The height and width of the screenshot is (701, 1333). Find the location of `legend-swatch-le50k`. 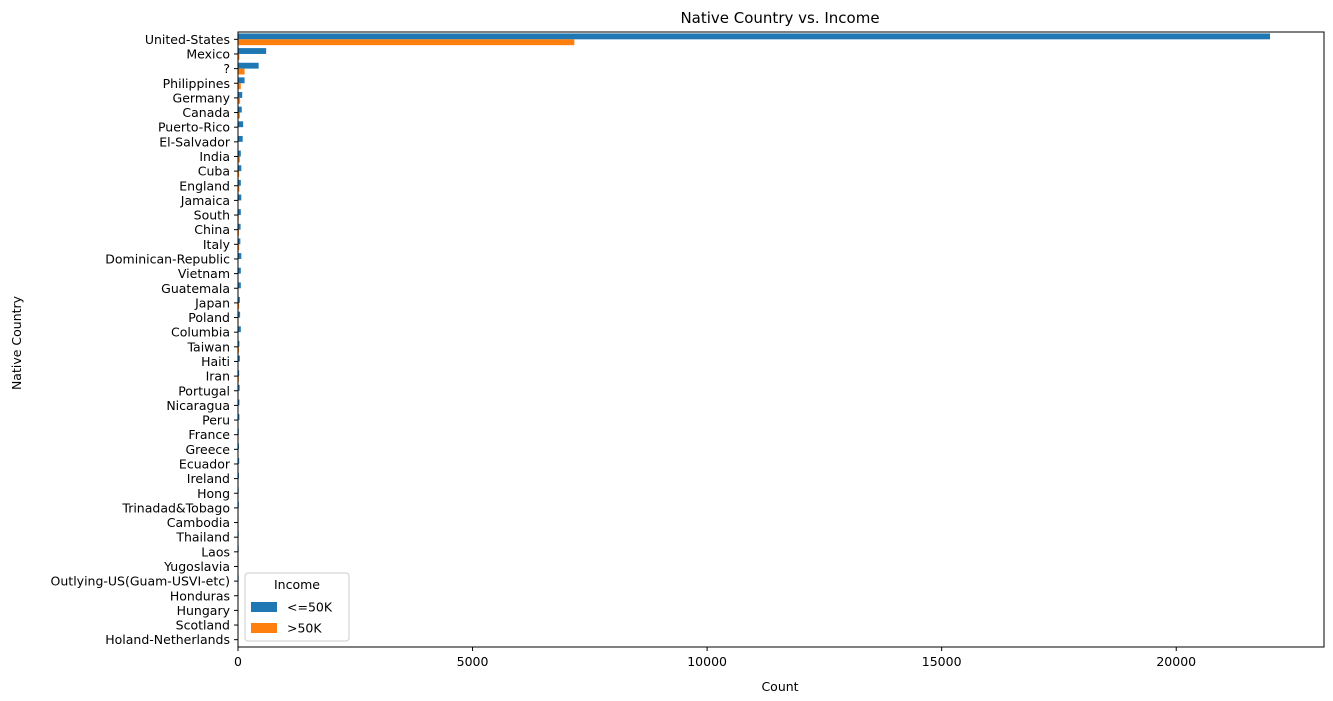

legend-swatch-le50k is located at coordinates (264, 607).